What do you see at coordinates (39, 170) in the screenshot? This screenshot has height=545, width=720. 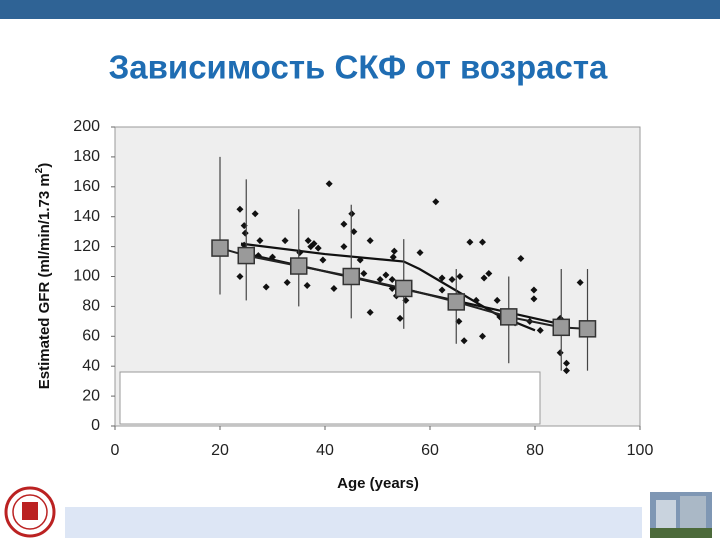 I see `y-label-sup: 2` at bounding box center [39, 170].